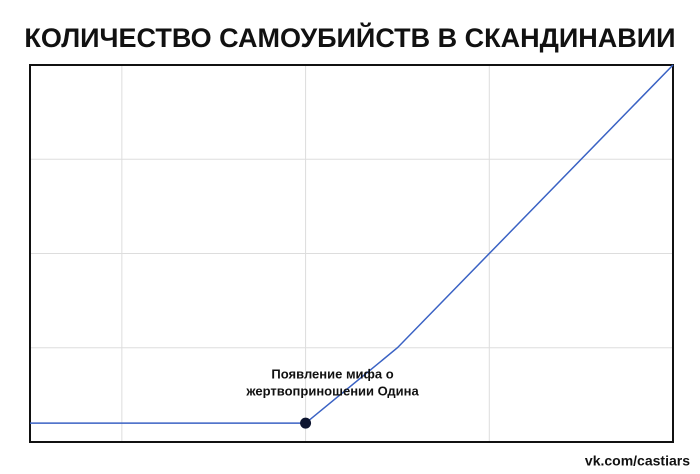 The height and width of the screenshot is (474, 700). What do you see at coordinates (349, 37) in the screenshot?
I see `chart-title: КОЛИЧЕСТВО САМОУБИЙСТВ В СКАНДИНАВИИ` at bounding box center [349, 37].